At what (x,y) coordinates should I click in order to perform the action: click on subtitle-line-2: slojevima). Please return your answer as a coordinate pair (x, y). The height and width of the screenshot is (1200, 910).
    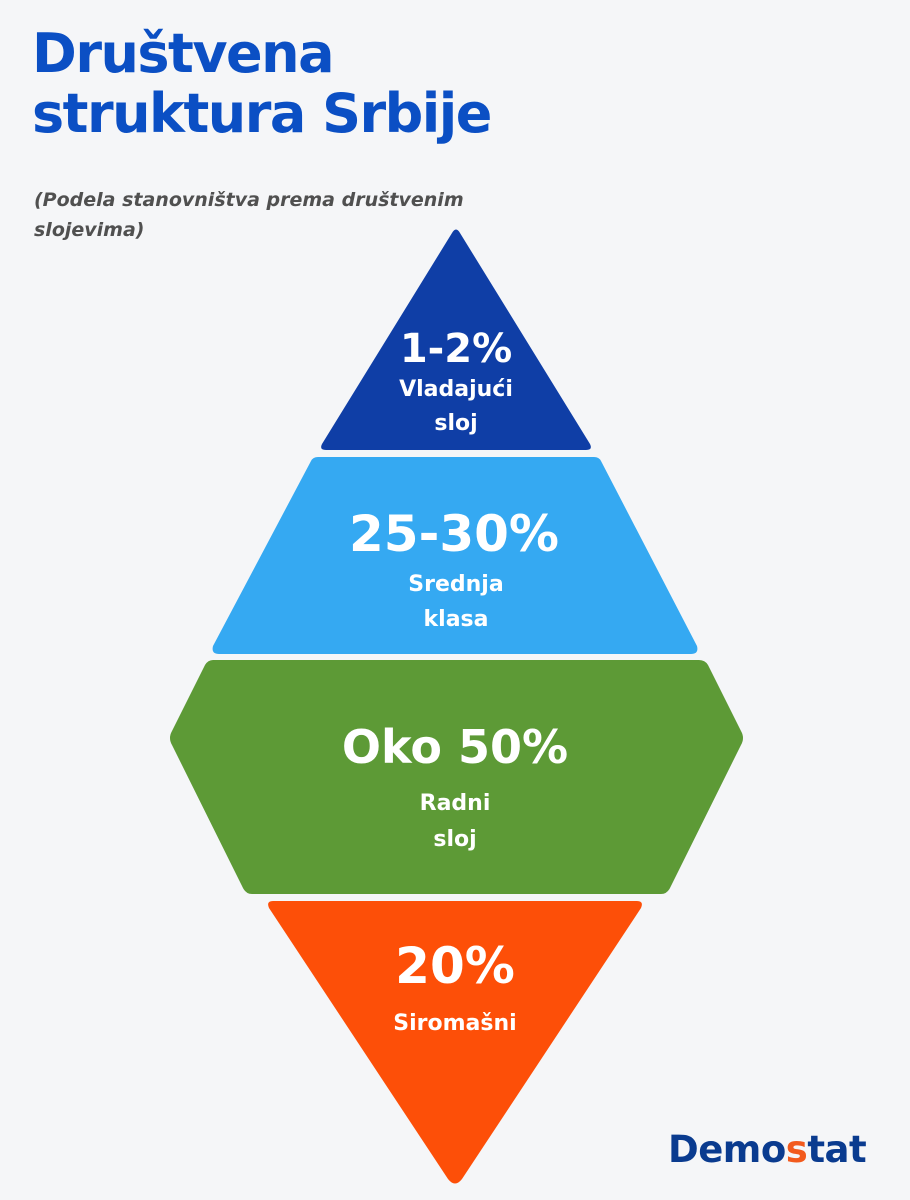
    Looking at the image, I should click on (89, 230).